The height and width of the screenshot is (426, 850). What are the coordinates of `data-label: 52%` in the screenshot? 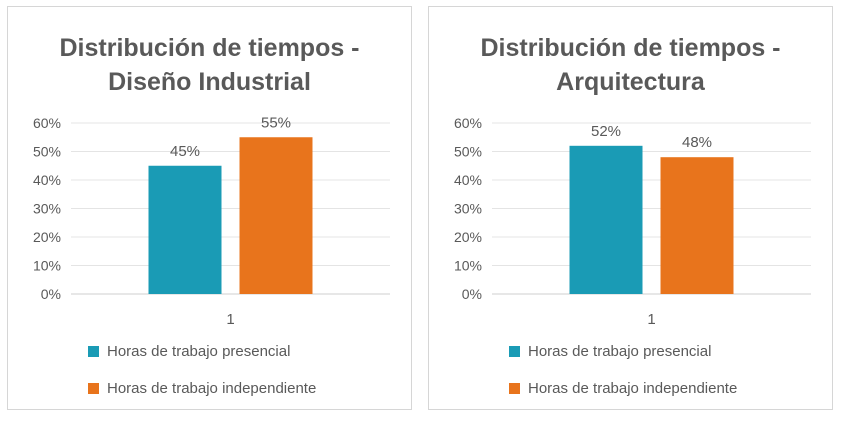 It's located at (606, 131).